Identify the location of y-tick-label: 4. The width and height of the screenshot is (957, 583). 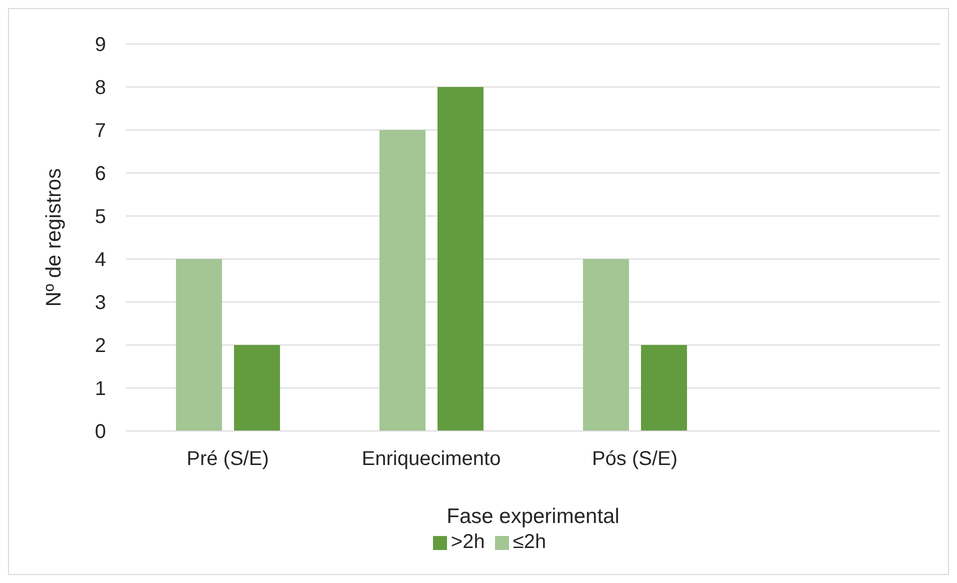
(100, 260).